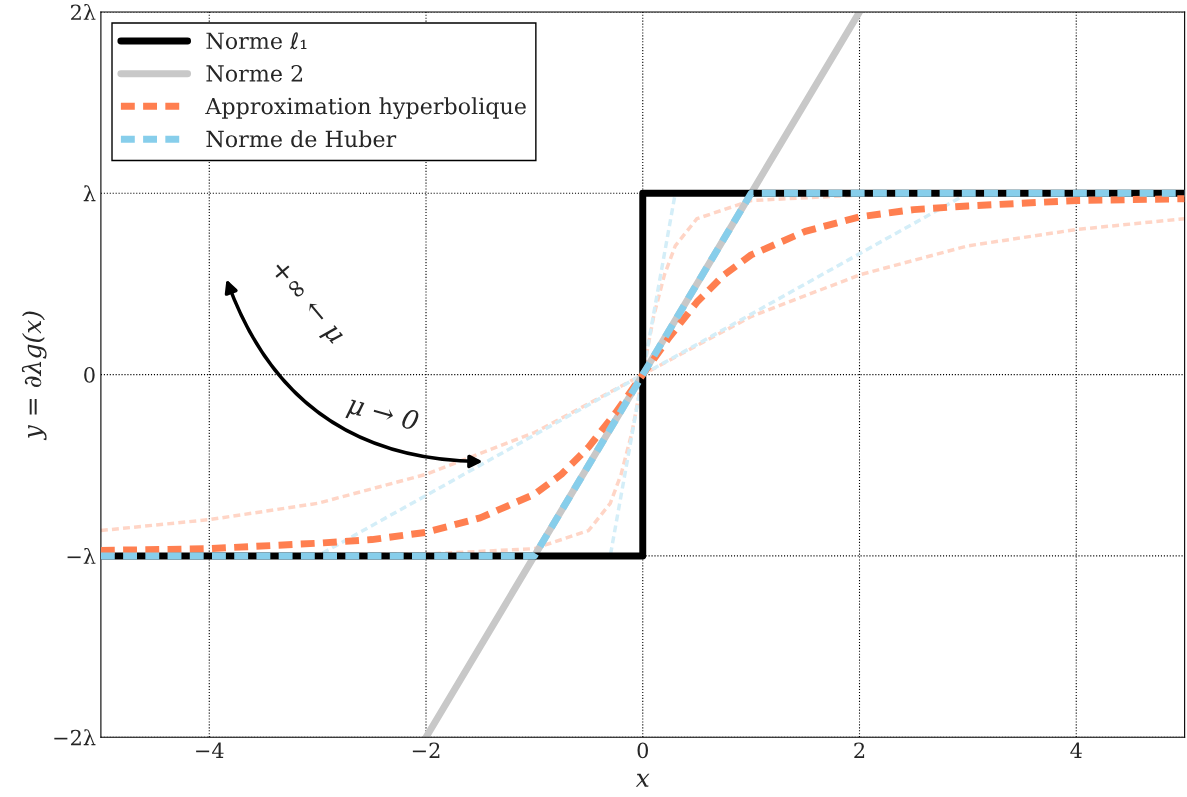 The image size is (1187, 797). Describe the element at coordinates (34, 376) in the screenshot. I see `y-axis-title: y = ∂λg(x)` at that location.